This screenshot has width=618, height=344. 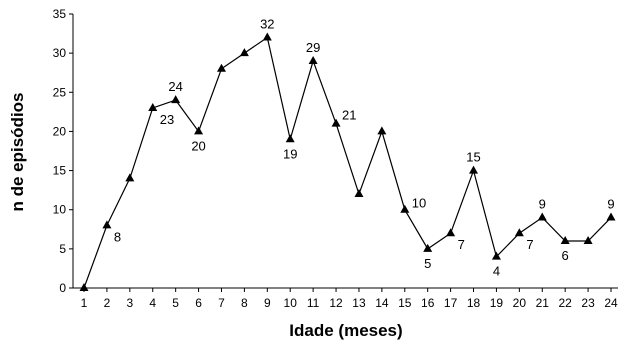 What do you see at coordinates (349, 115) in the screenshot?
I see `data-label: 21` at bounding box center [349, 115].